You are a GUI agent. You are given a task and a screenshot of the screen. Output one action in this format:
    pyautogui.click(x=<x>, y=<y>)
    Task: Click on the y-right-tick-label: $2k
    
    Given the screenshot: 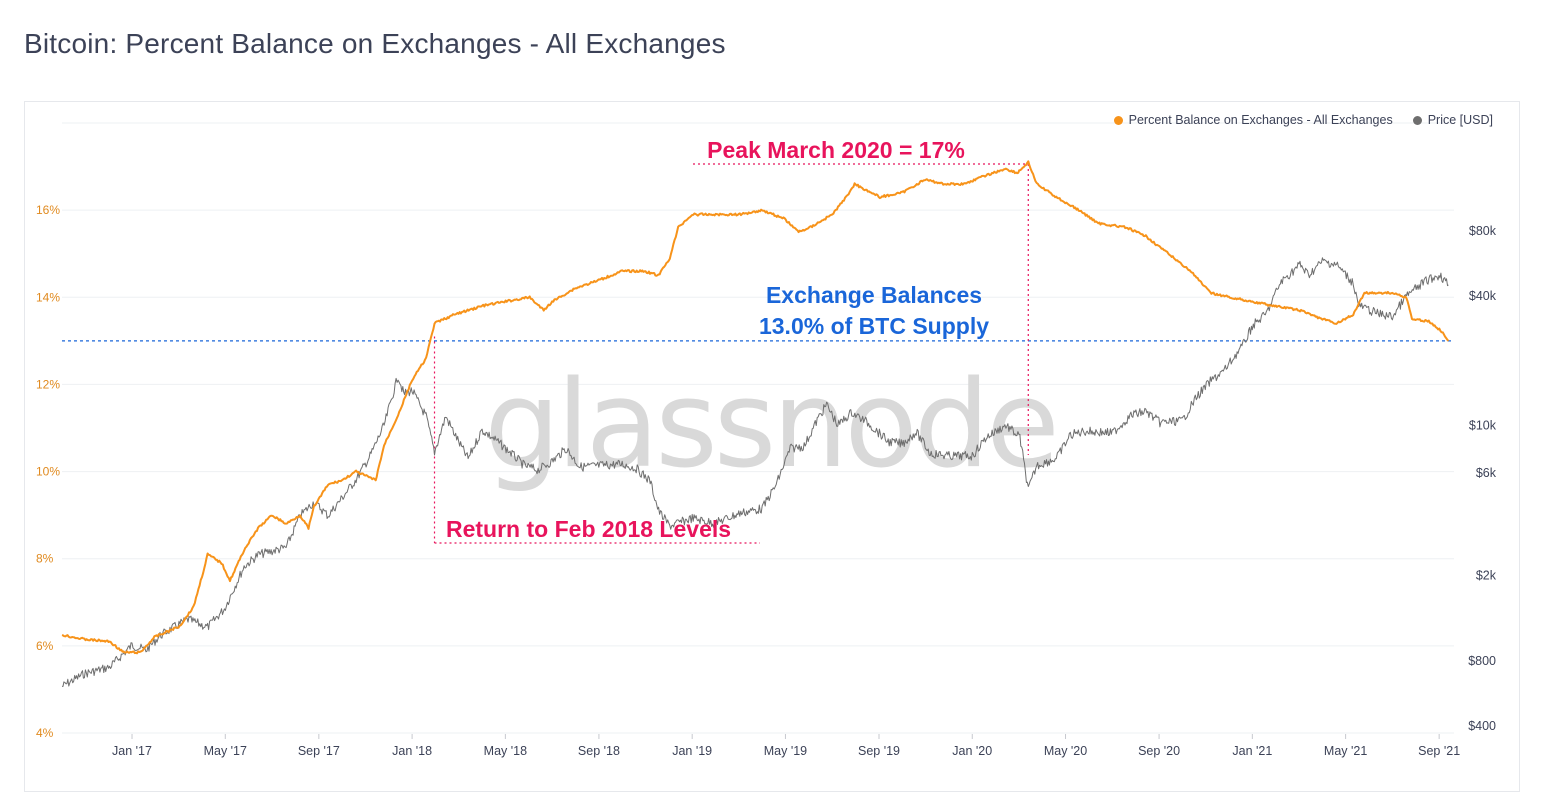 What is the action you would take?
    pyautogui.click(x=1486, y=576)
    